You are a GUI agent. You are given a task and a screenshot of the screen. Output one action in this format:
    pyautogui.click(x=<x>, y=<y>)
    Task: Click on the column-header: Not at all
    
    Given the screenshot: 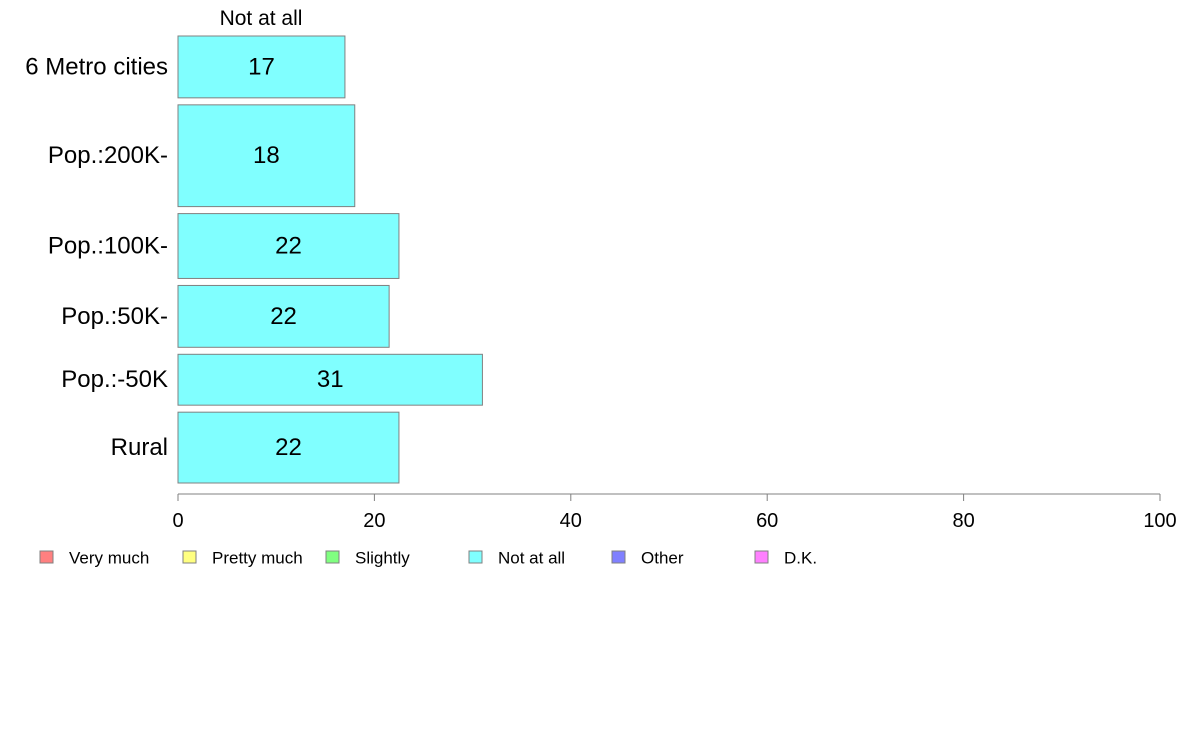 What is the action you would take?
    pyautogui.click(x=261, y=18)
    